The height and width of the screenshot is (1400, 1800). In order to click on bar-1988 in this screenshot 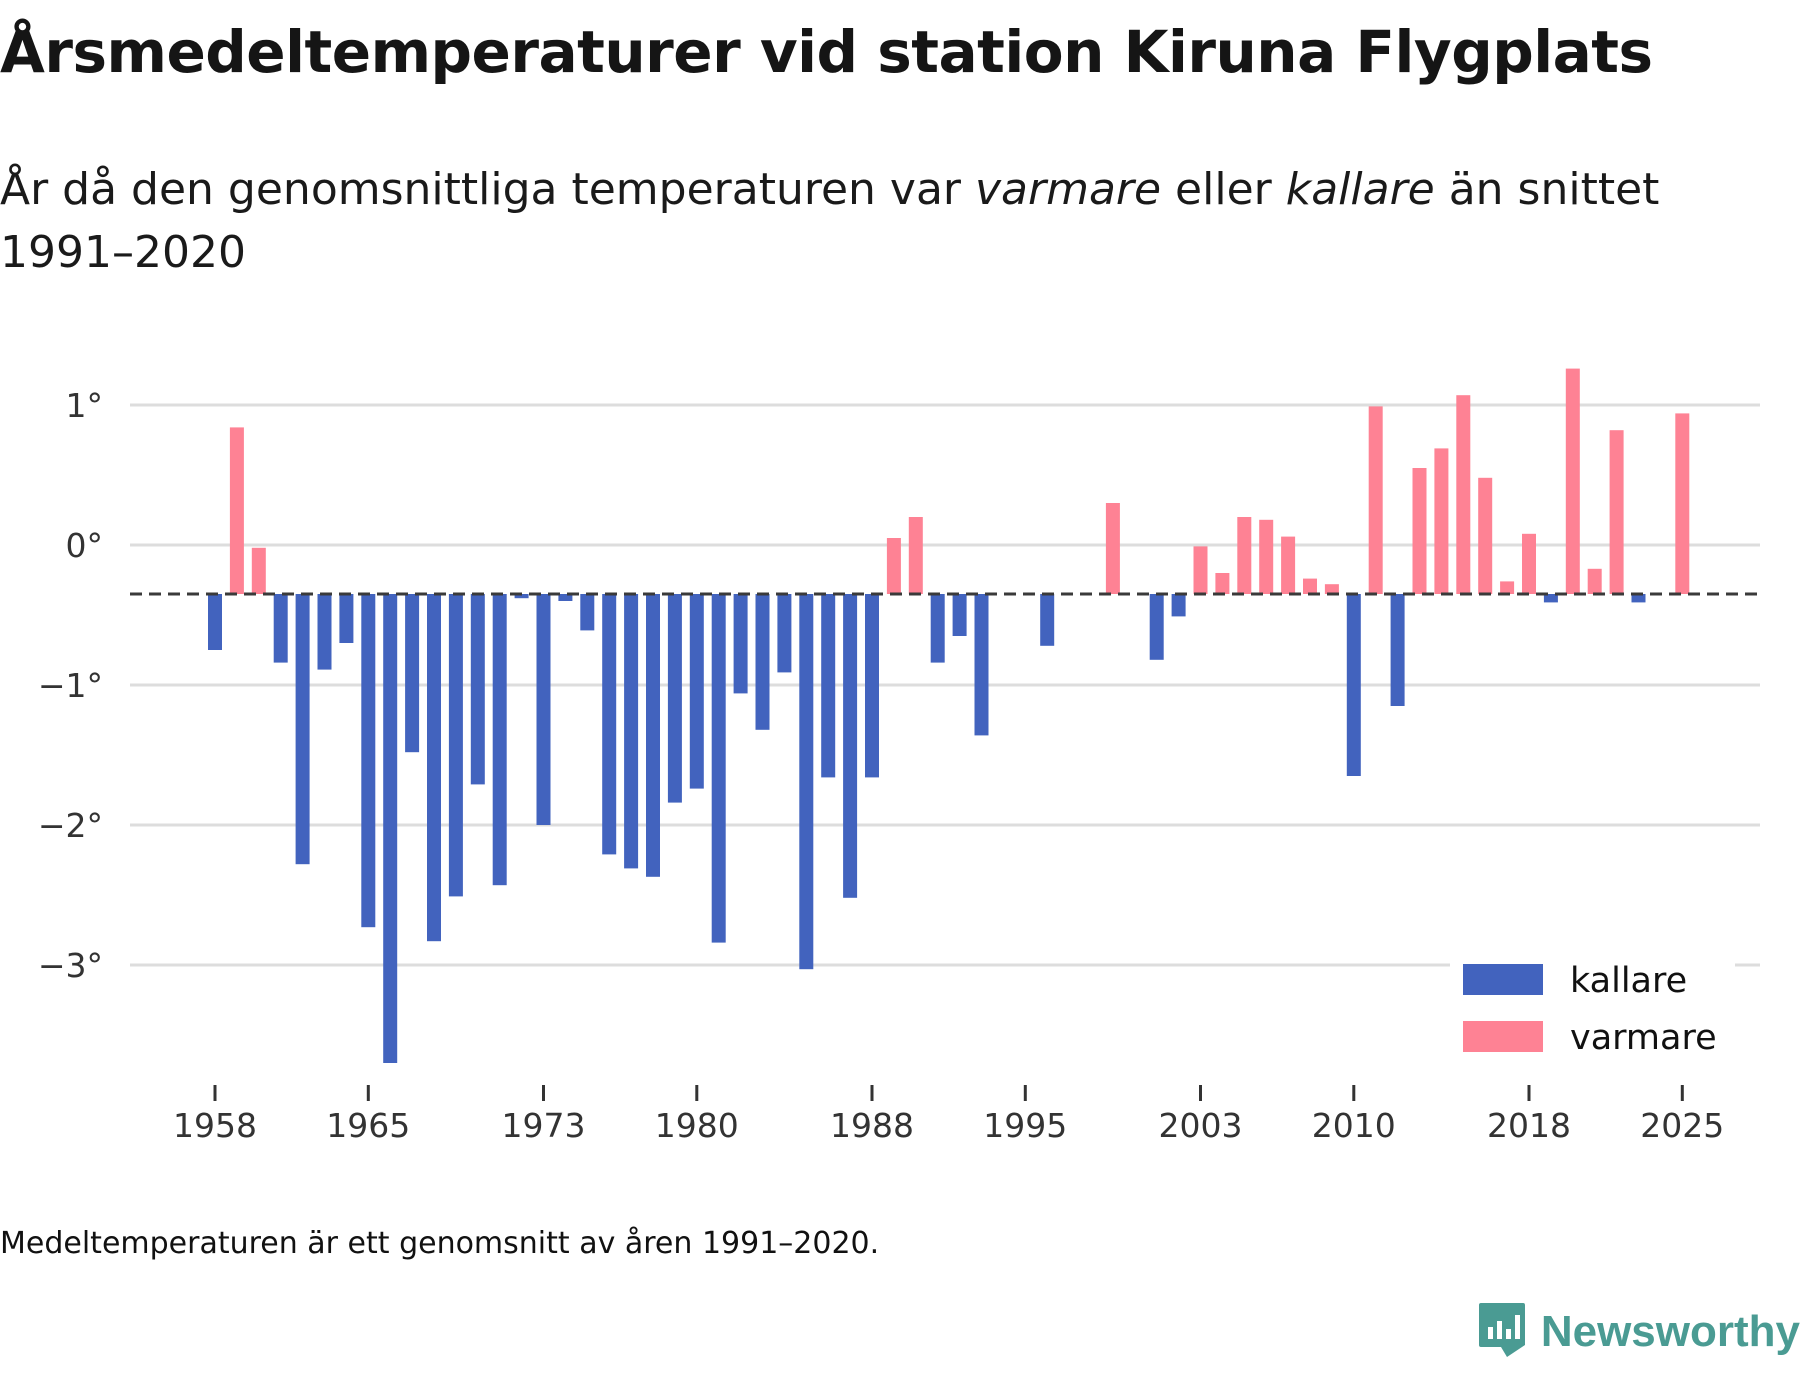, I will do `click(872, 686)`.